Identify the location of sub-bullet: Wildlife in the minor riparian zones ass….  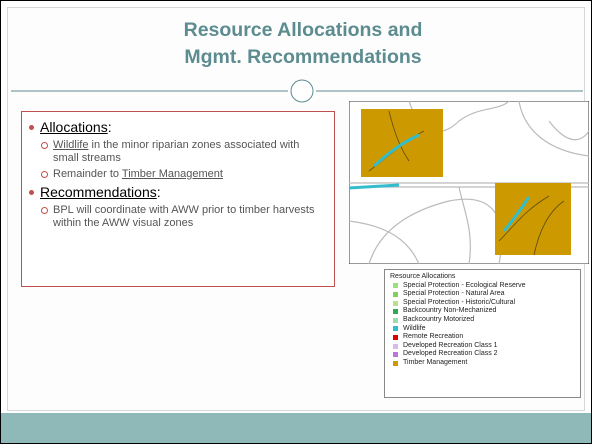
(184, 152).